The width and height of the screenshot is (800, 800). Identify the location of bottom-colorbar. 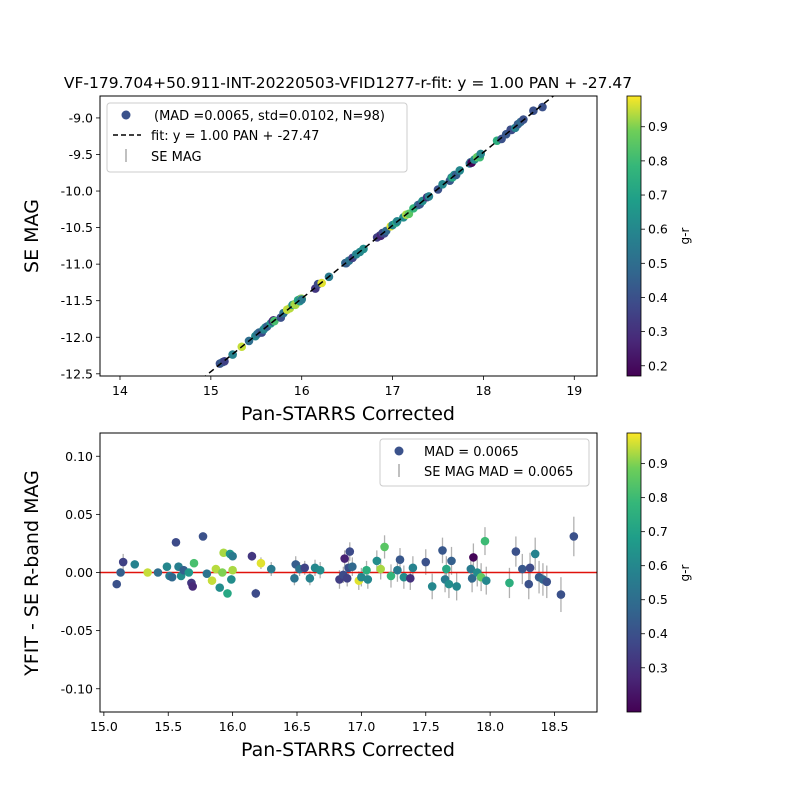
(634, 572).